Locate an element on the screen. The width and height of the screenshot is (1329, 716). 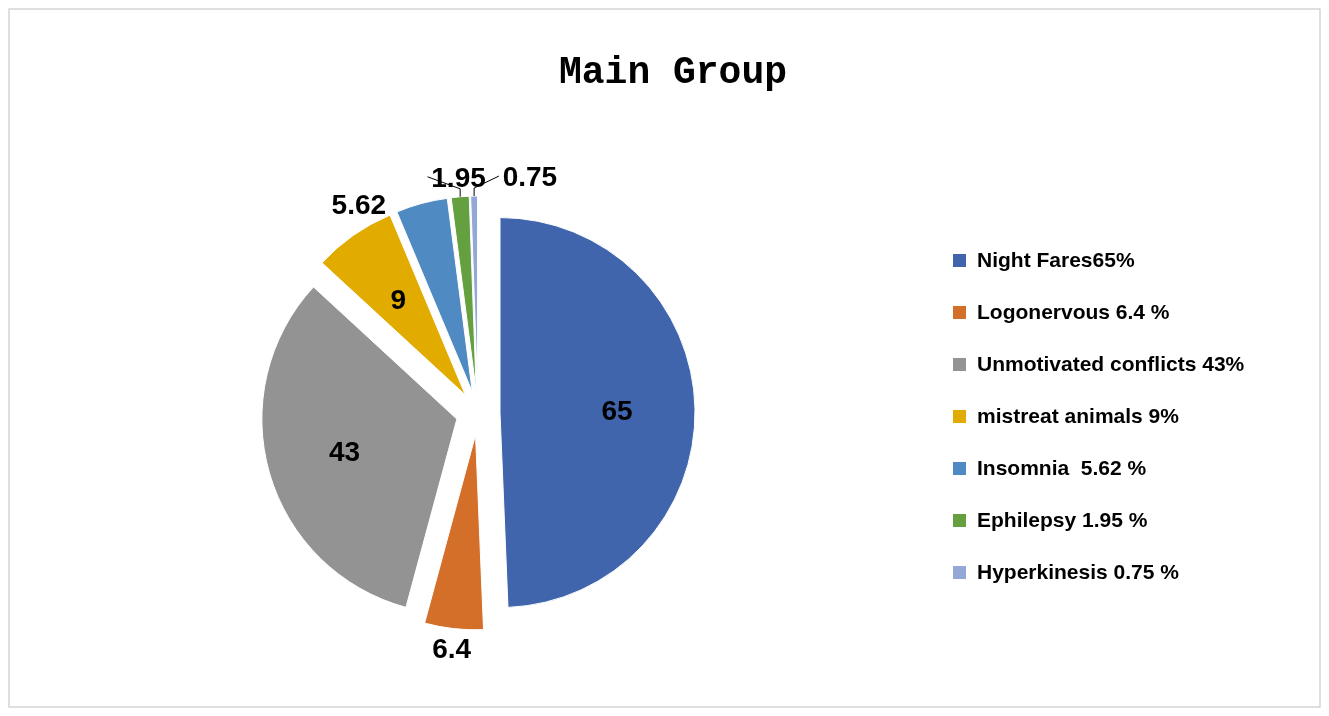
legend-label: Night Fares65% is located at coordinates (1056, 260).